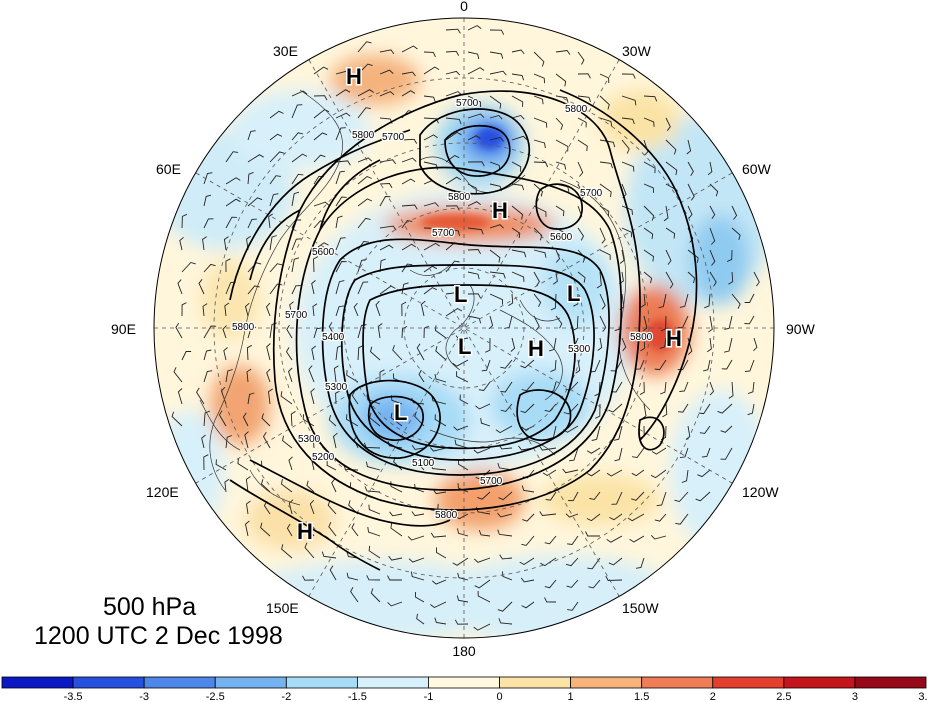  I want to click on colorbar-labels: -3.5 -3 -2.5 -2 -1.5 -1 0 1 1.5 2 2.5 3 3.5, so click(496, 696).